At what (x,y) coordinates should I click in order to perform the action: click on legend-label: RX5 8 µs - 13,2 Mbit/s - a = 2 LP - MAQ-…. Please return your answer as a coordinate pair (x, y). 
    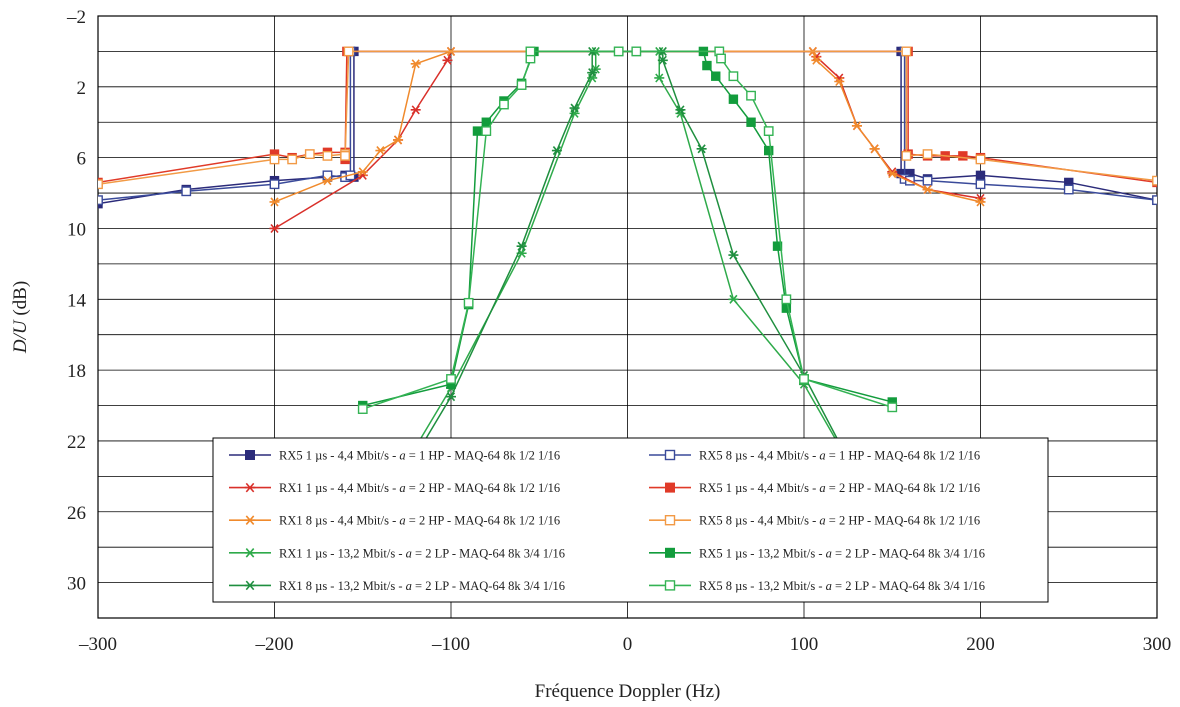
    Looking at the image, I should click on (842, 586).